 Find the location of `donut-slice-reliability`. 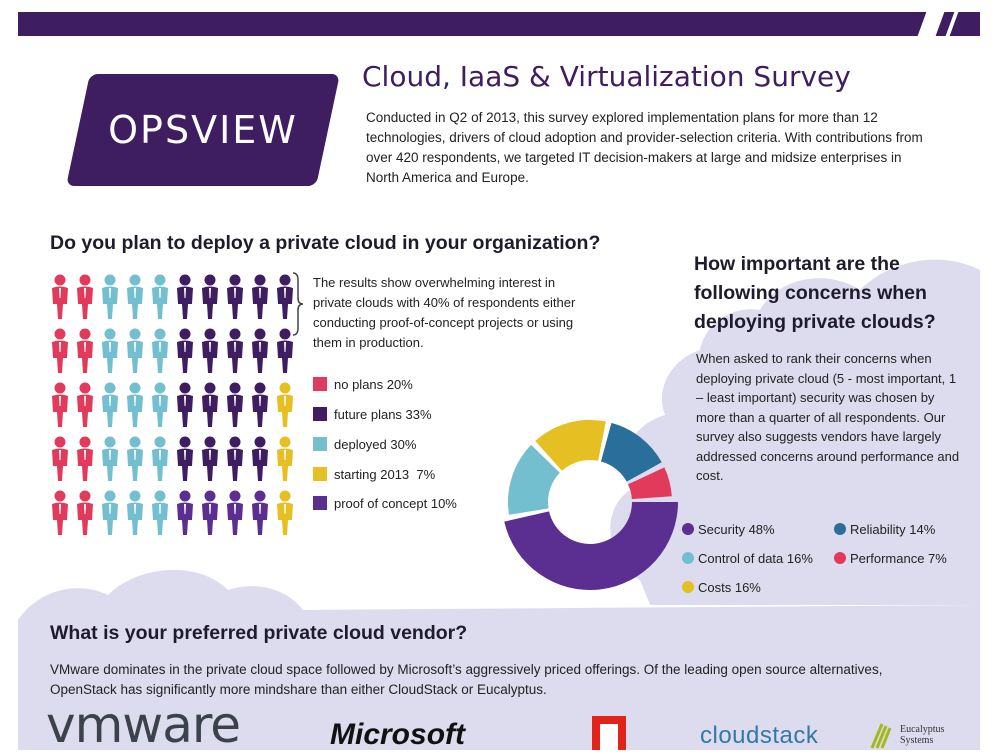

donut-slice-reliability is located at coordinates (631, 452).